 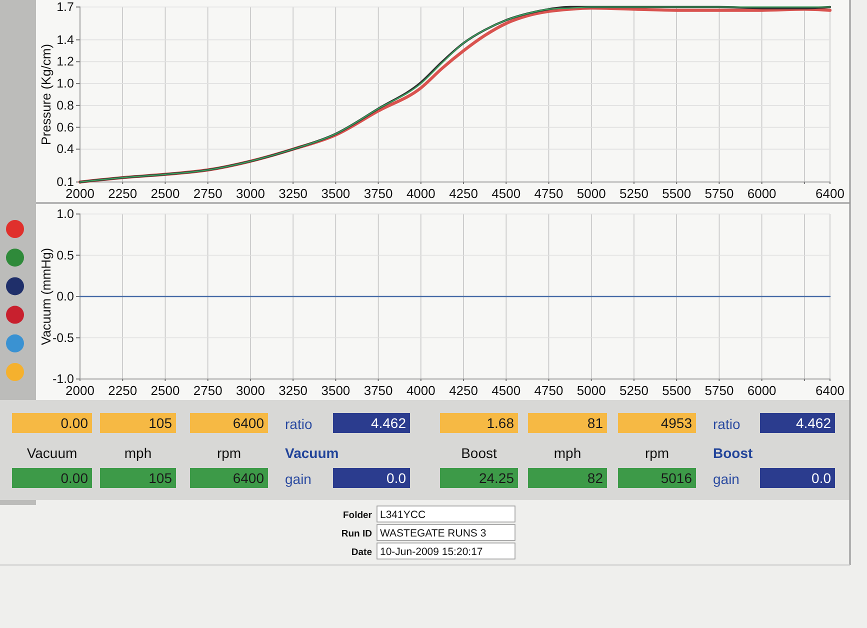 What do you see at coordinates (356, 534) in the screenshot?
I see `text: Run ID` at bounding box center [356, 534].